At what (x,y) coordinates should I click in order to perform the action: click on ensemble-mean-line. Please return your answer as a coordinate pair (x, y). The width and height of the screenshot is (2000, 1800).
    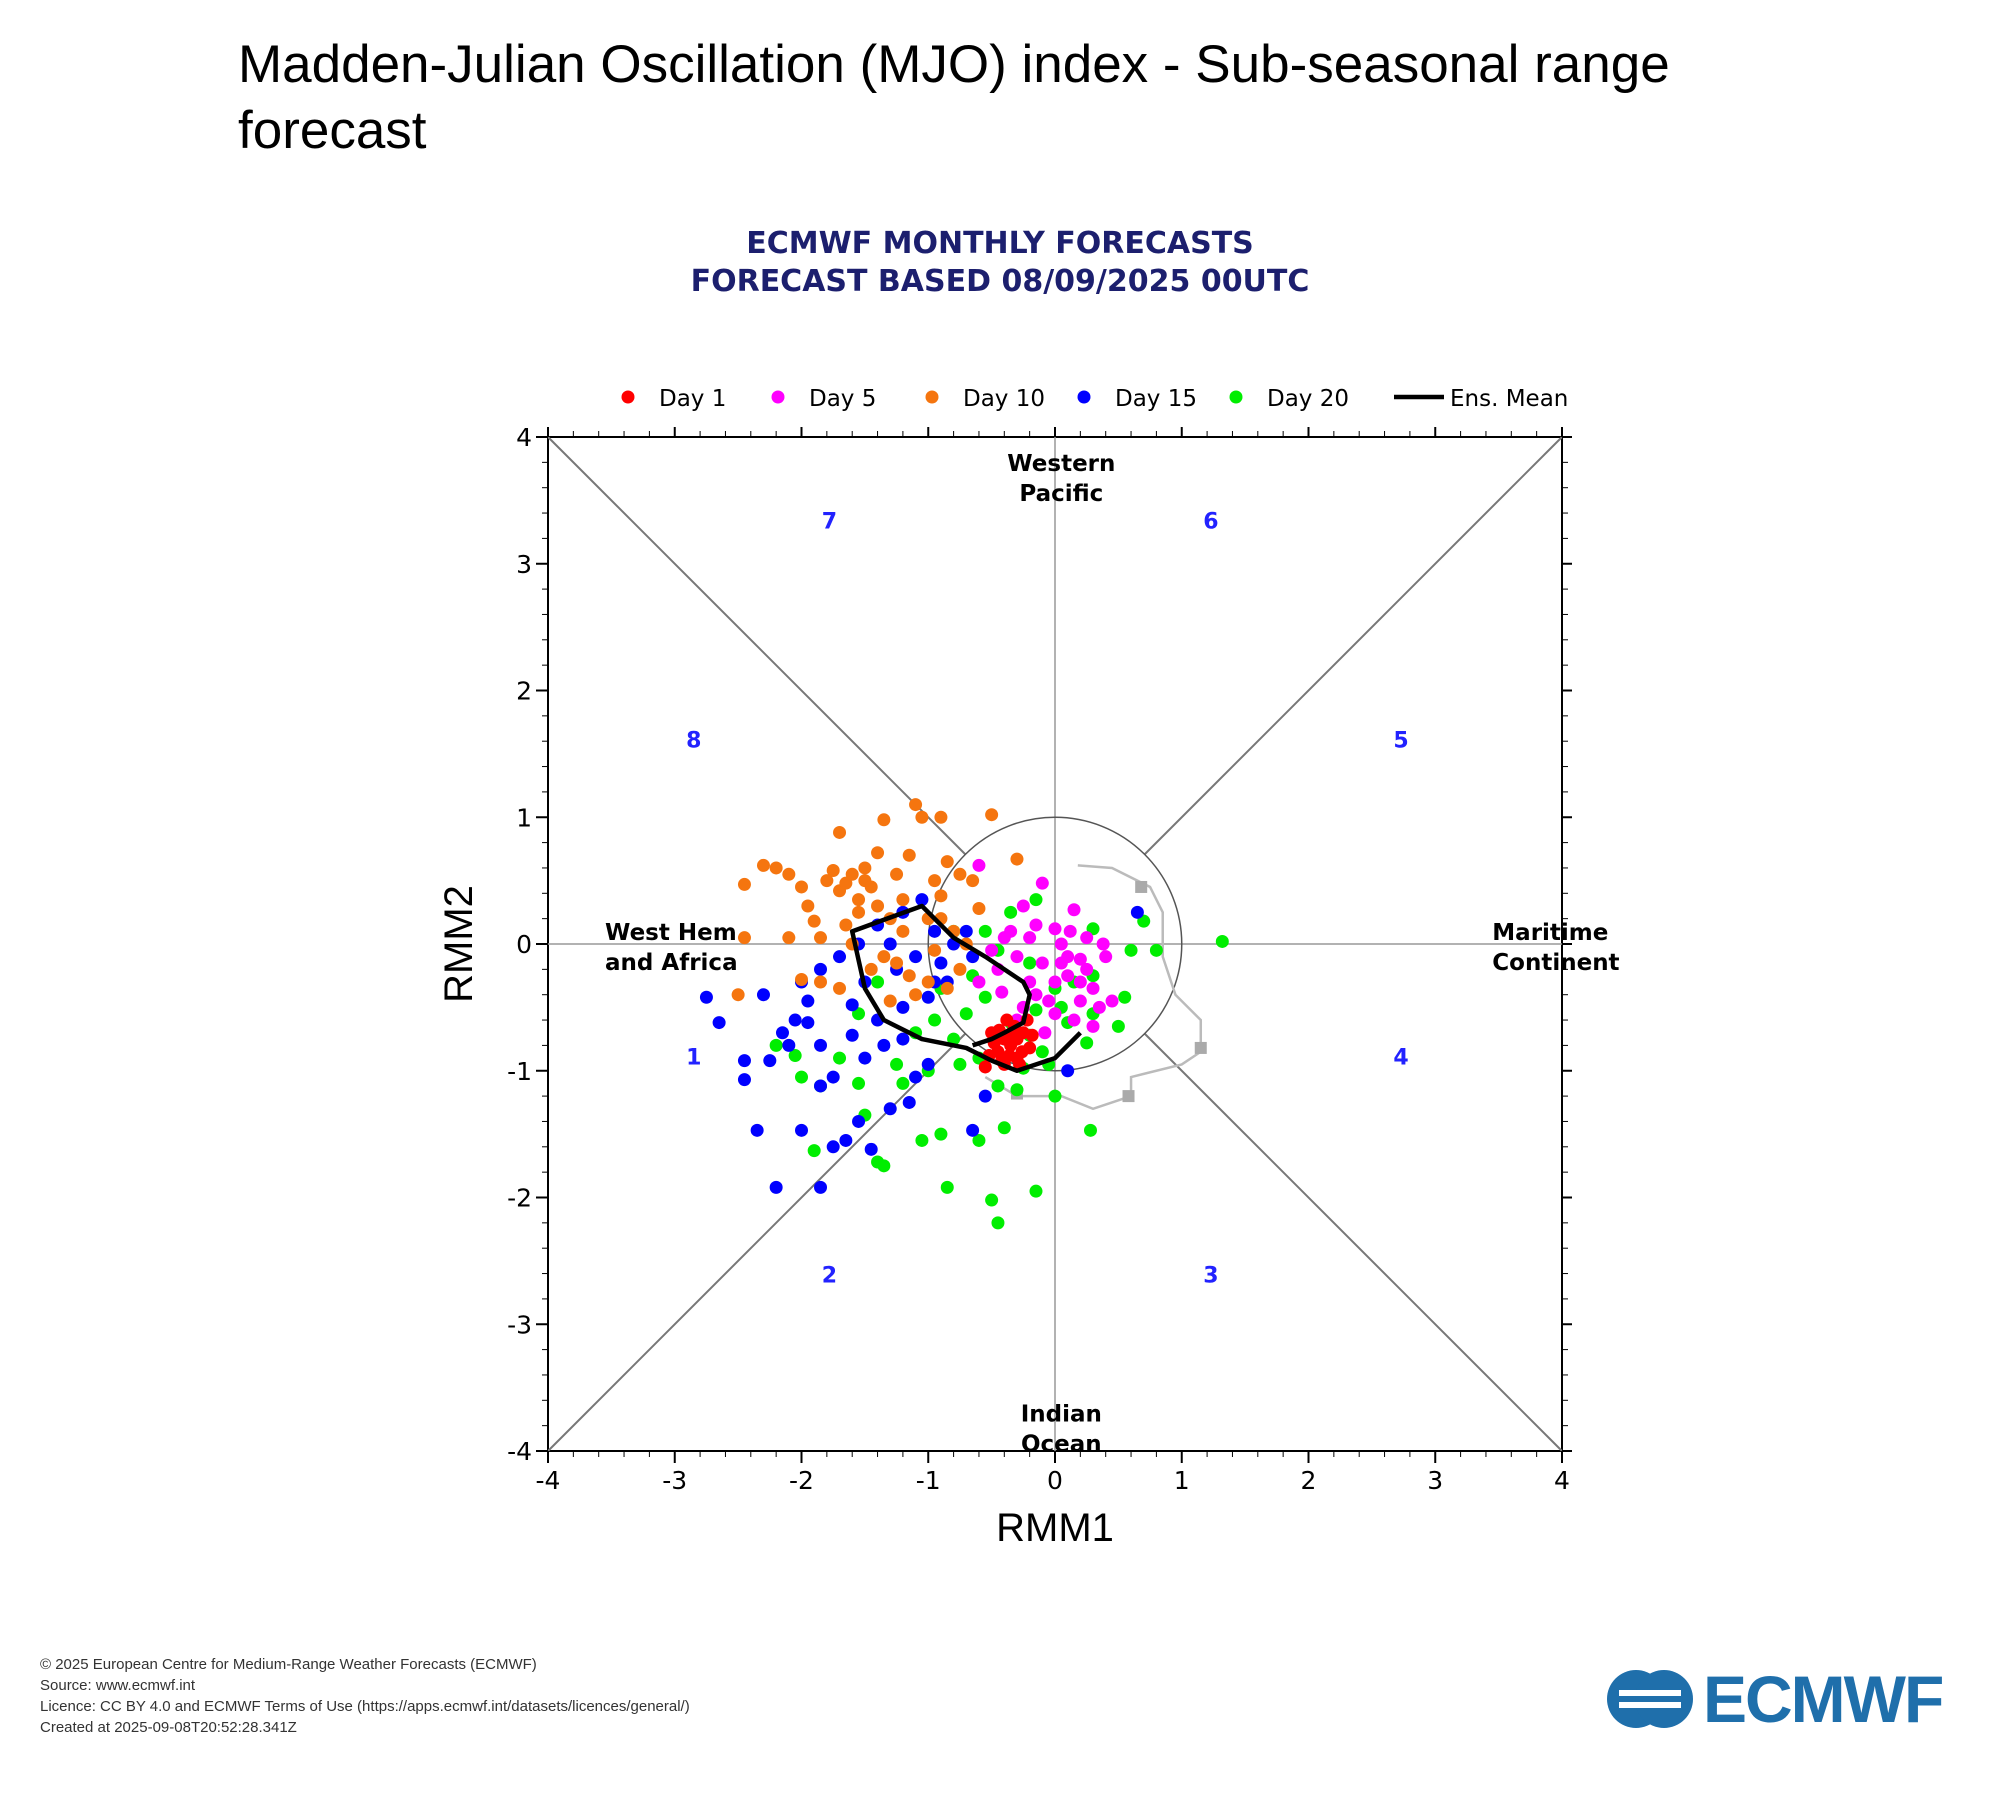
    Looking at the image, I should click on (965, 988).